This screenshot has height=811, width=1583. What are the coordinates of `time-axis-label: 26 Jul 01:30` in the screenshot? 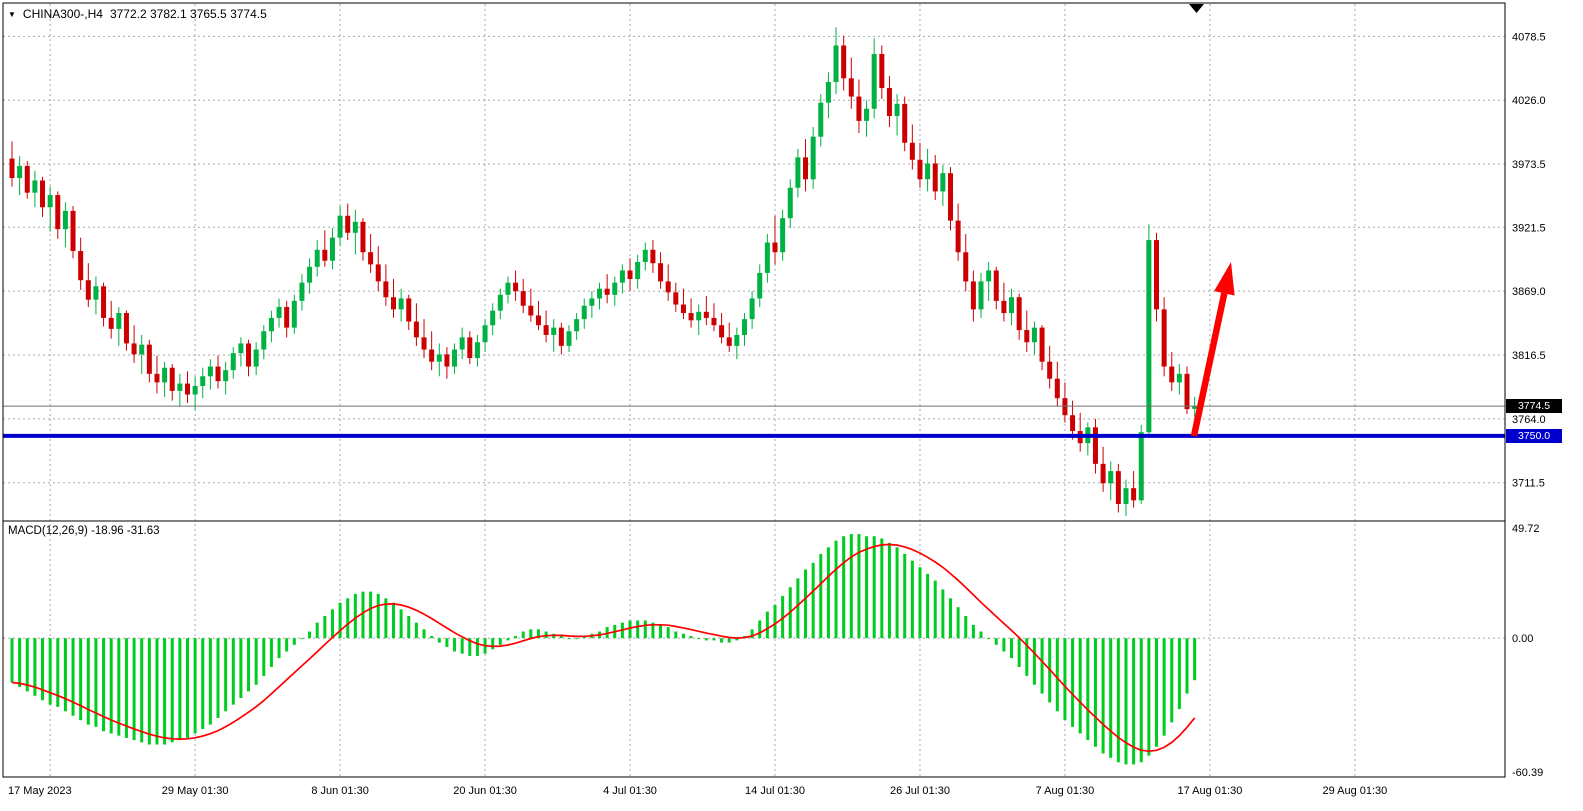 It's located at (920, 791).